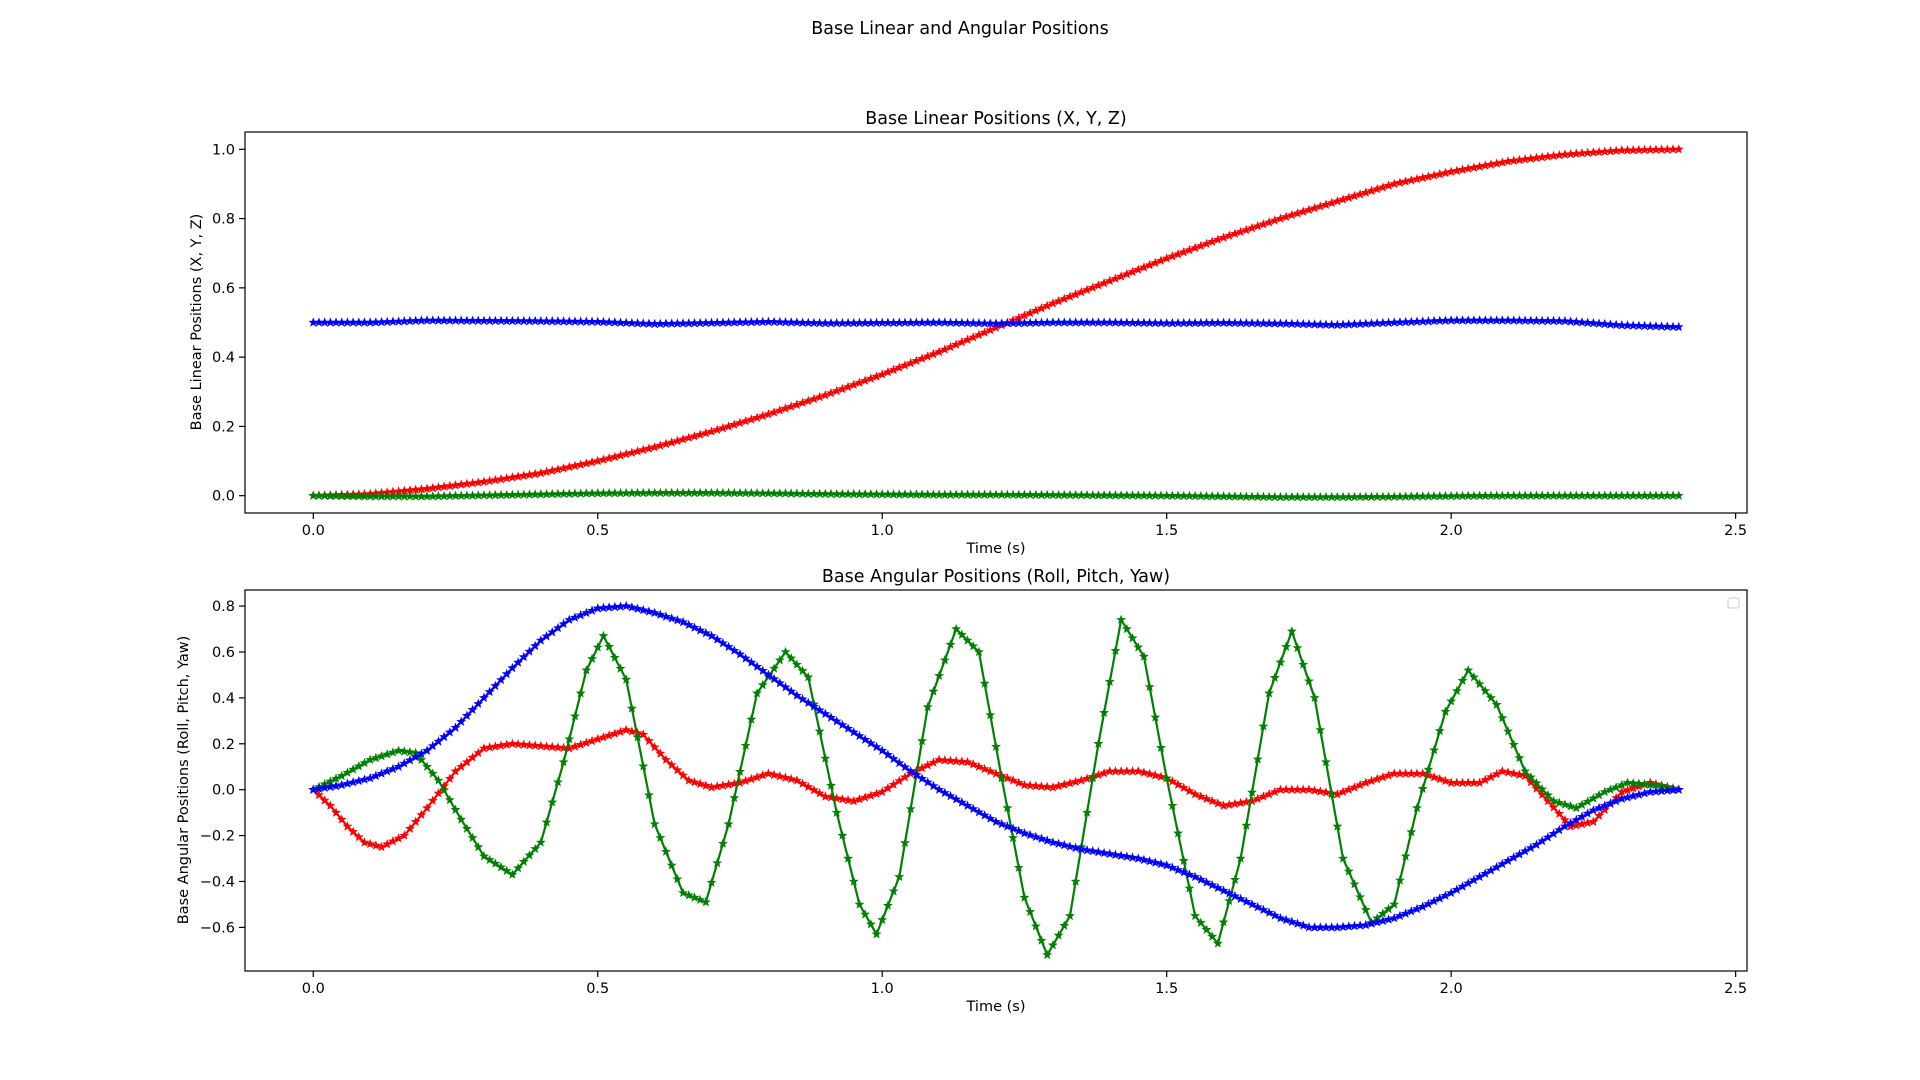 The height and width of the screenshot is (1080, 1920). What do you see at coordinates (597, 531) in the screenshot?
I see `x-tick-label: 0.5` at bounding box center [597, 531].